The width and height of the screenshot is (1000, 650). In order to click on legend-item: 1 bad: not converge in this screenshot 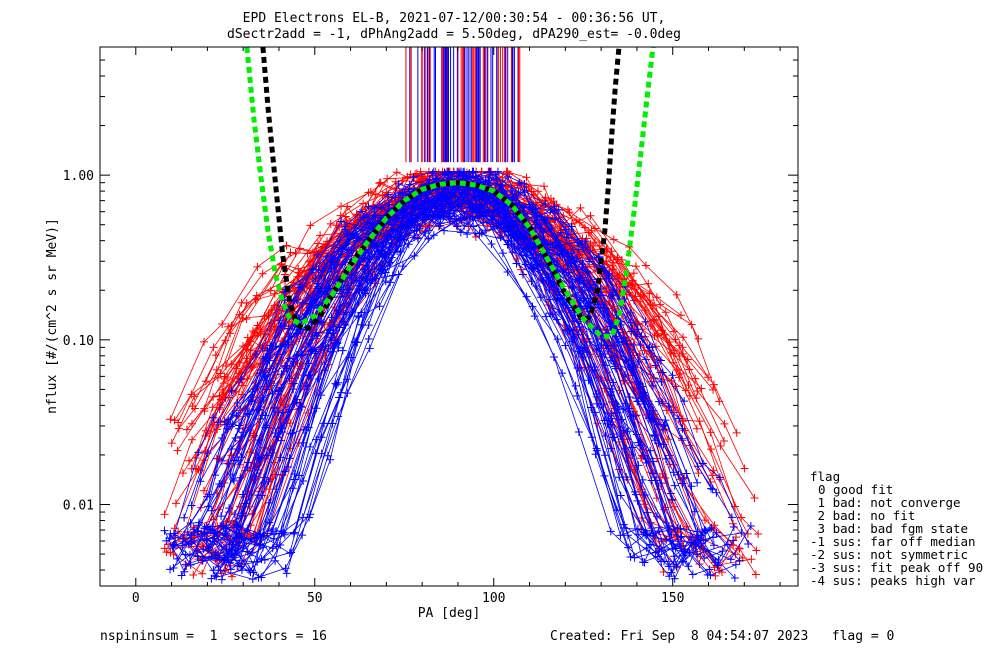, I will do `click(885, 502)`.